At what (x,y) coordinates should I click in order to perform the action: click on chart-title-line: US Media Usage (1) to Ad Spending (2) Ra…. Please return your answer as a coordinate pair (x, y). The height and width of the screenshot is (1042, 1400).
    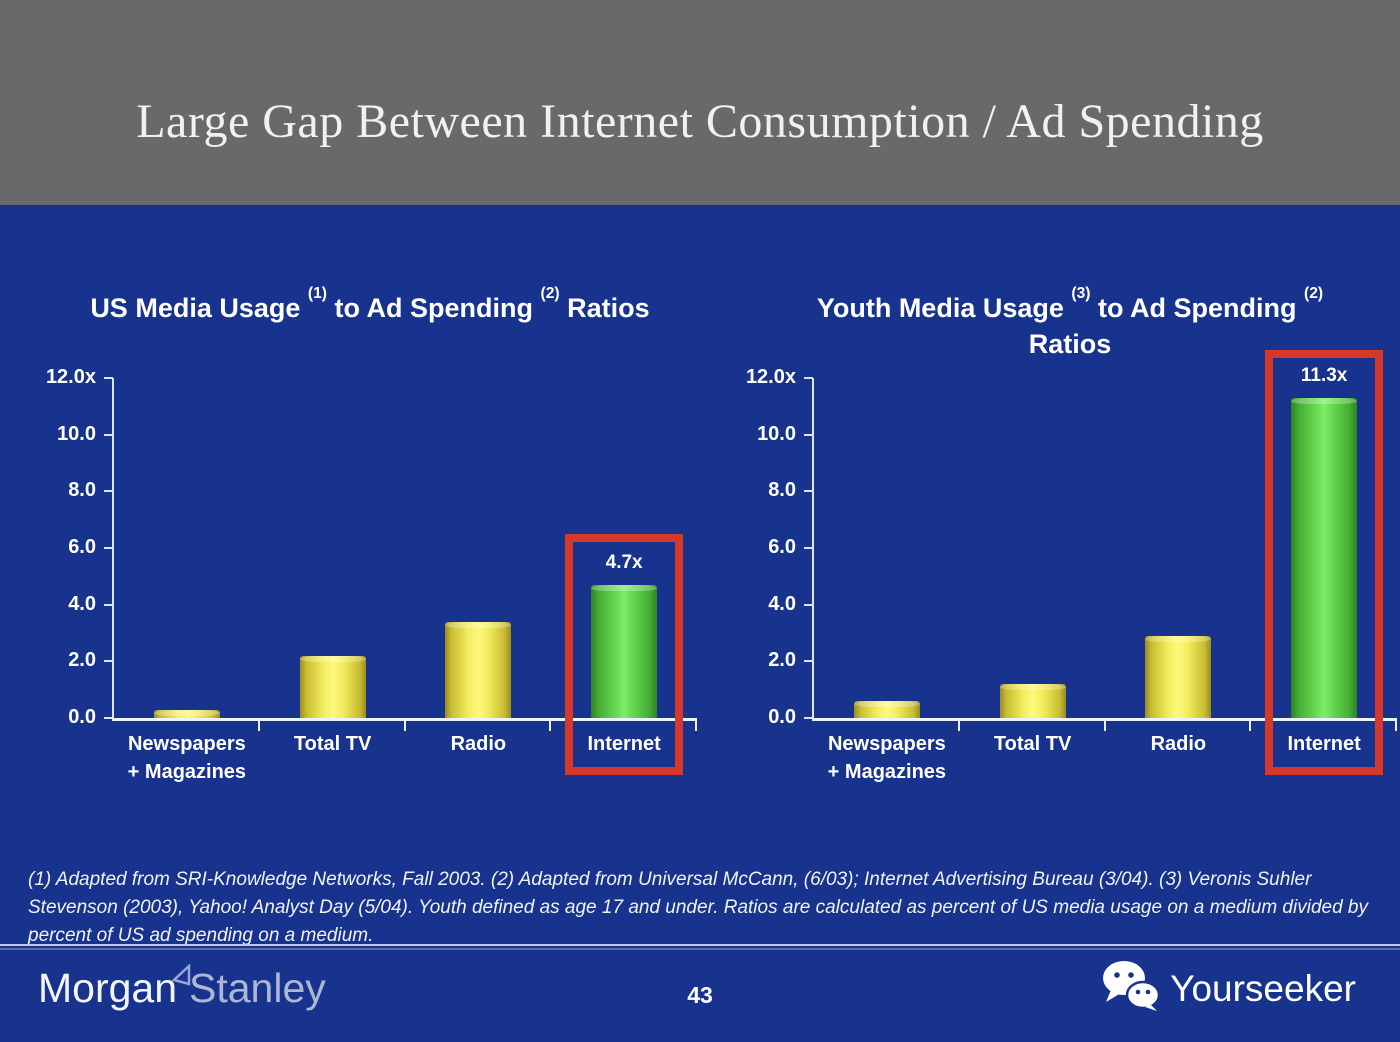
    Looking at the image, I should click on (370, 304).